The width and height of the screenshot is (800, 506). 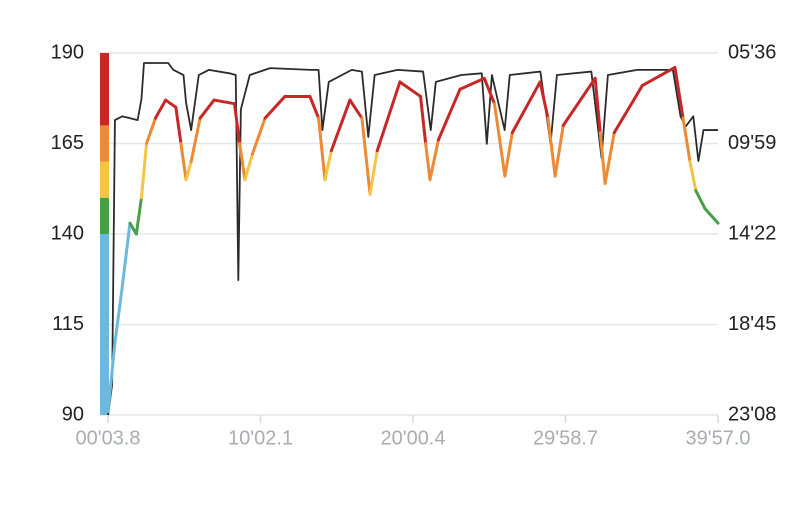 I want to click on y2-tick-label: 23'08, so click(x=752, y=414).